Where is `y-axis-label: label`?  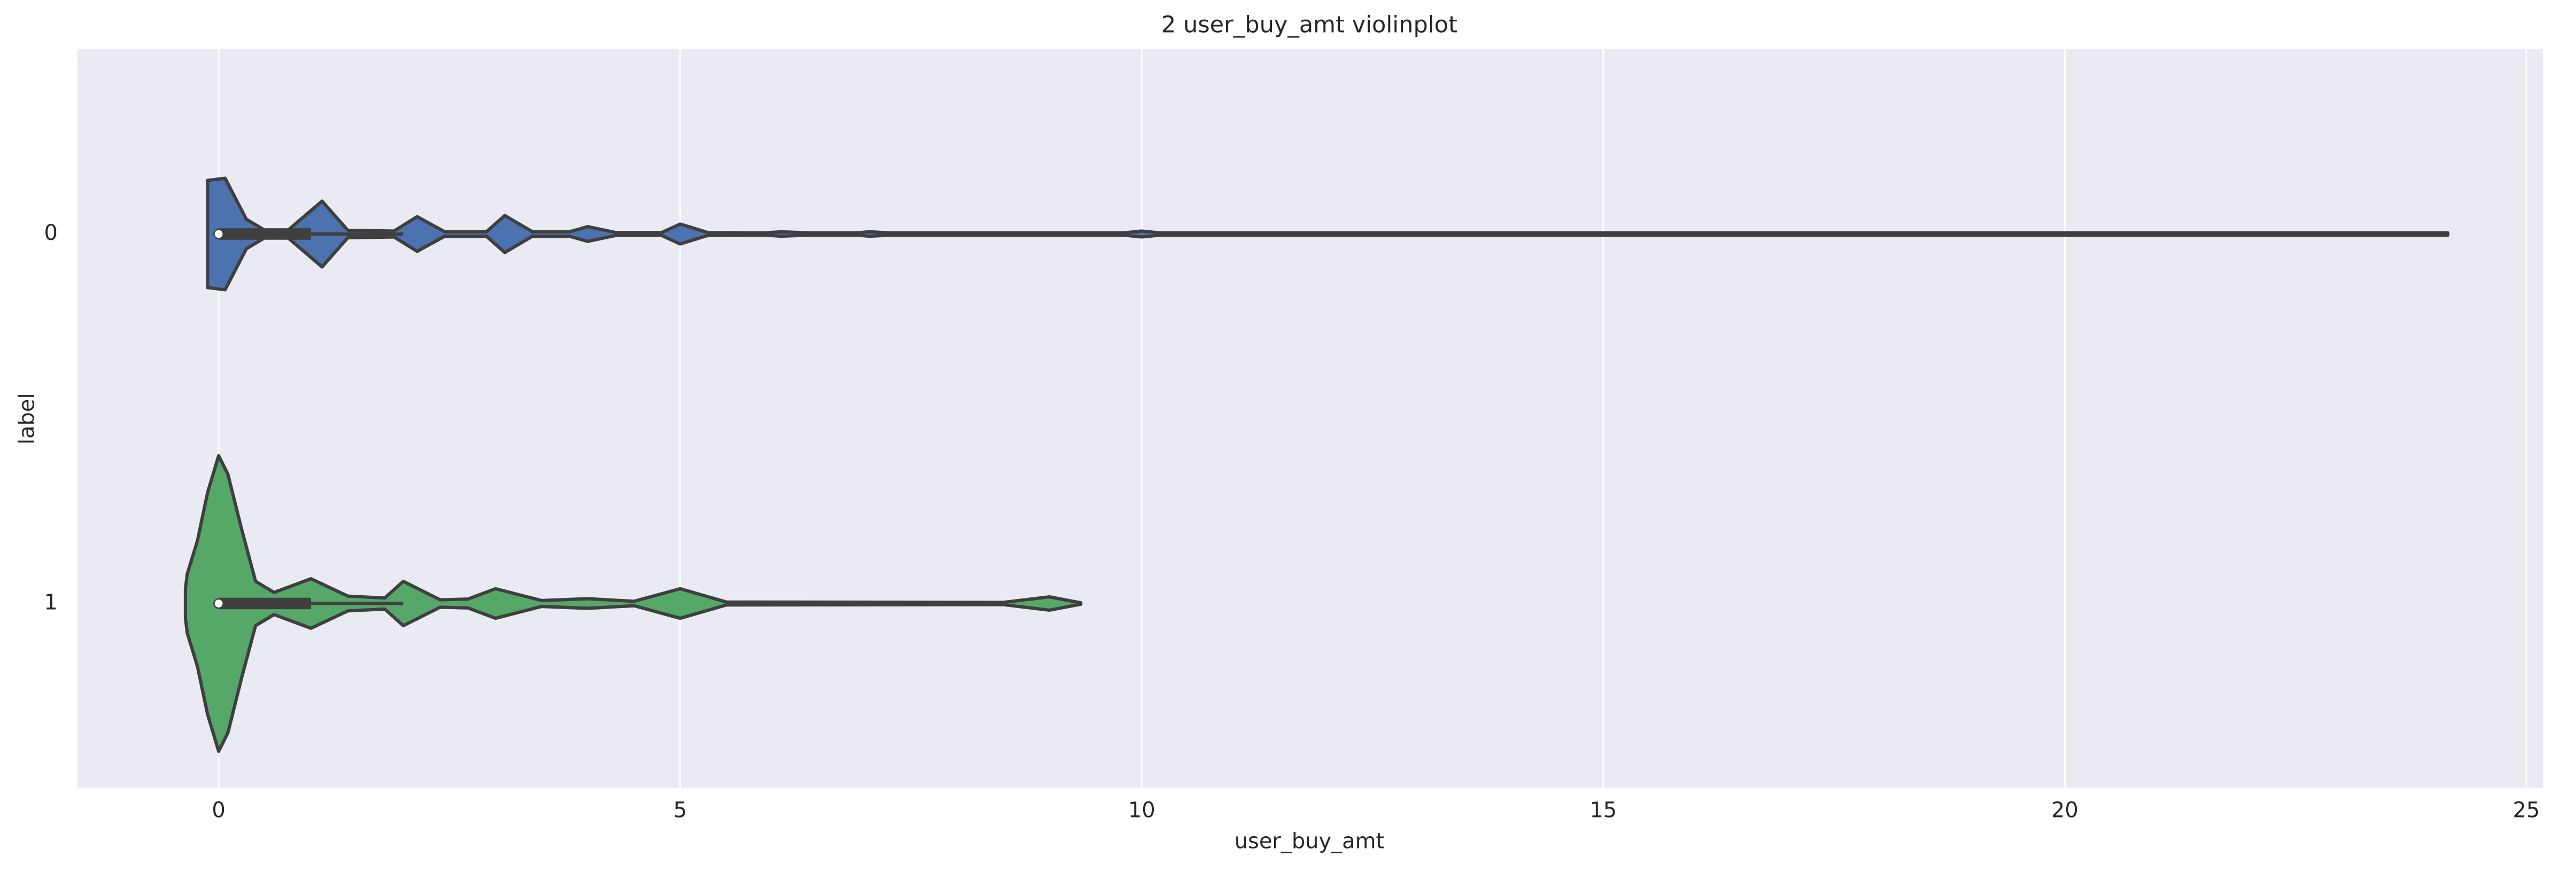
y-axis-label: label is located at coordinates (27, 419).